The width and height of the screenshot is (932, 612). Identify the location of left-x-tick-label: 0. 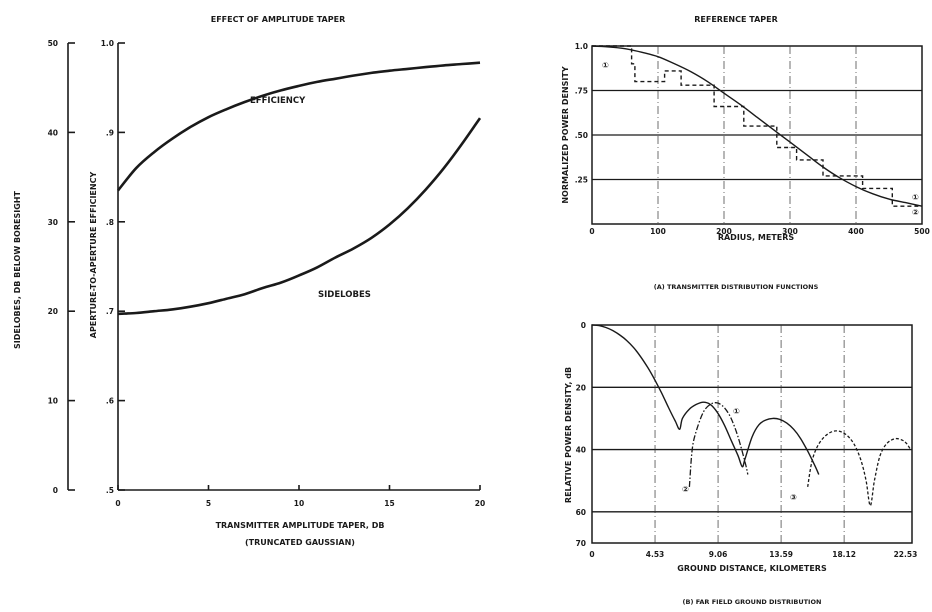
(117, 503).